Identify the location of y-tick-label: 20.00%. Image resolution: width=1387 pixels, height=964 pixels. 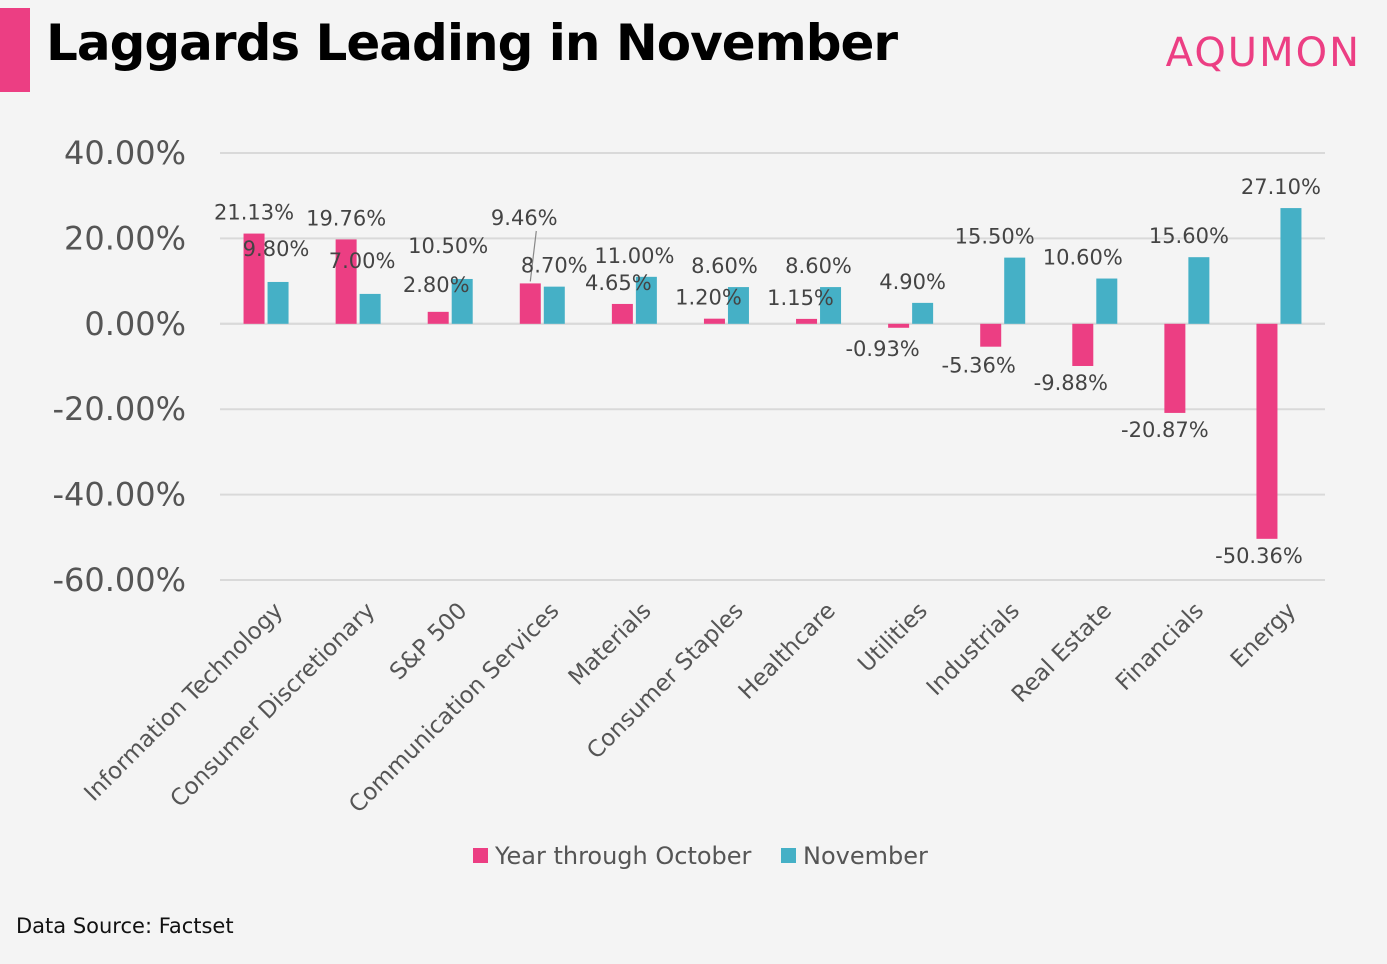
(125, 238).